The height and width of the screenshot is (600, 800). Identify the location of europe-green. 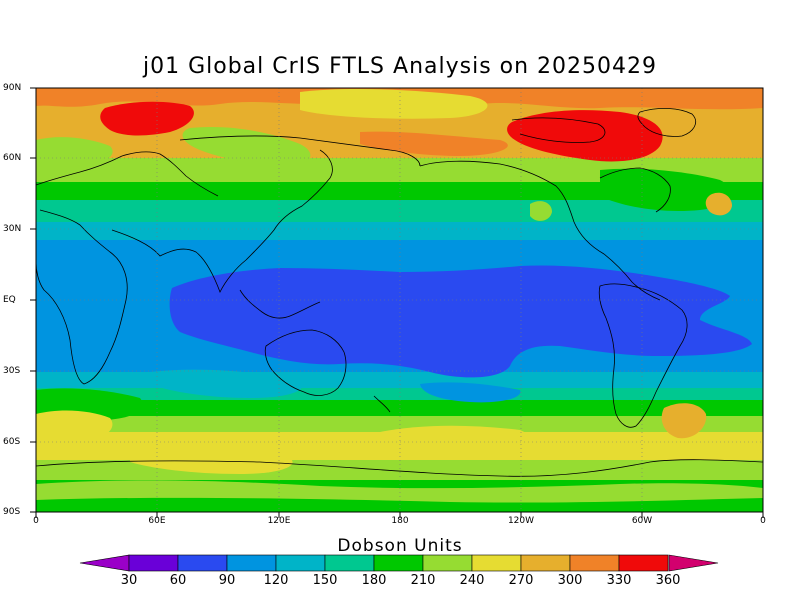
(74, 152).